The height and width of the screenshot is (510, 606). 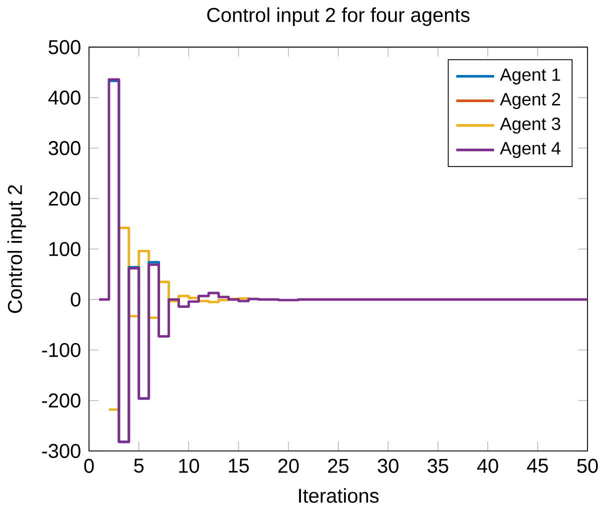 I want to click on y-tick-label: 300, so click(x=64, y=148).